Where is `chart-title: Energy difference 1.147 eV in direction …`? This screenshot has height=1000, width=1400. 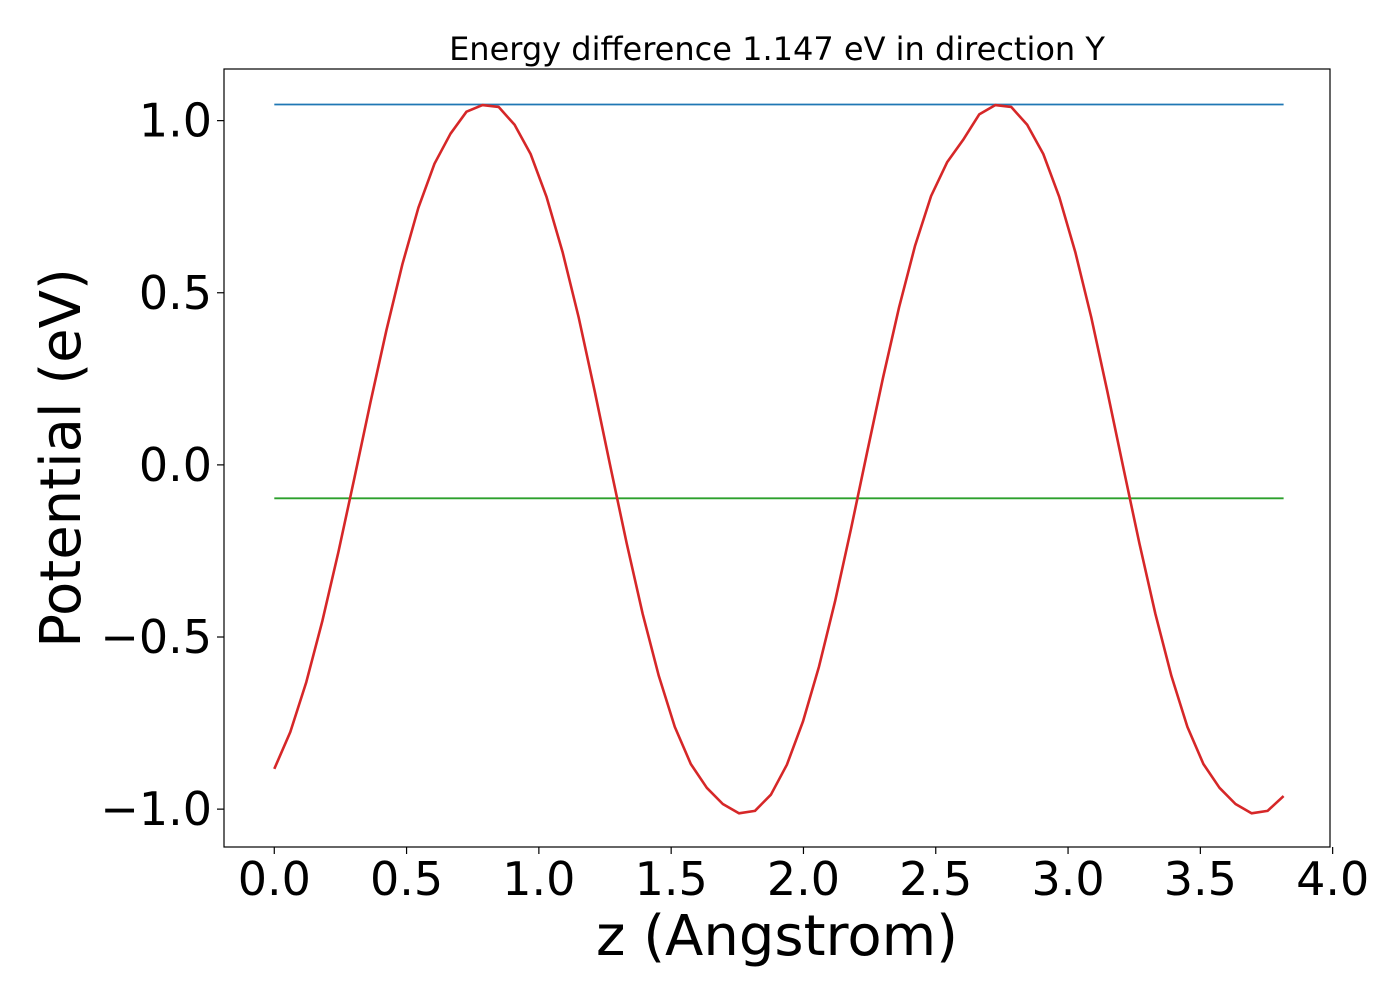 chart-title: Energy difference 1.147 eV in direction … is located at coordinates (777, 49).